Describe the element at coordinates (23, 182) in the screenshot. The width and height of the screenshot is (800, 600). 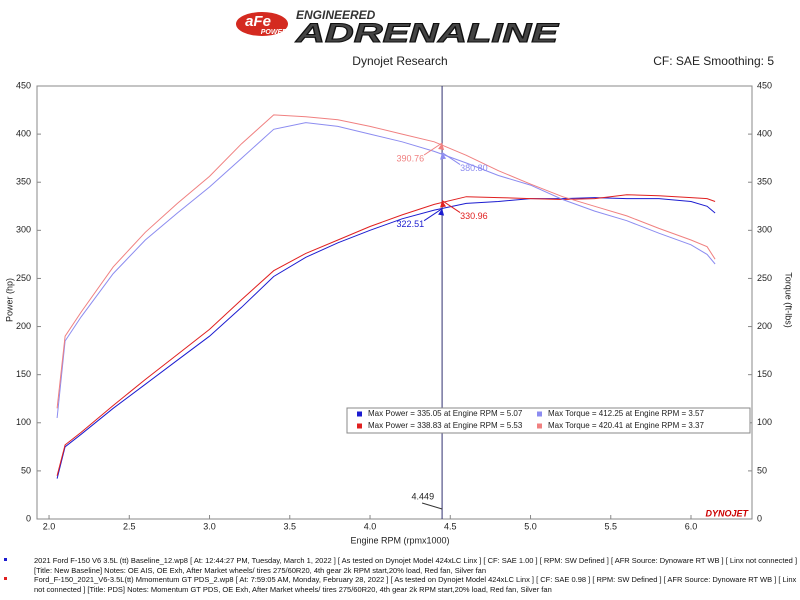
I see `y-tick-label: 350` at that location.